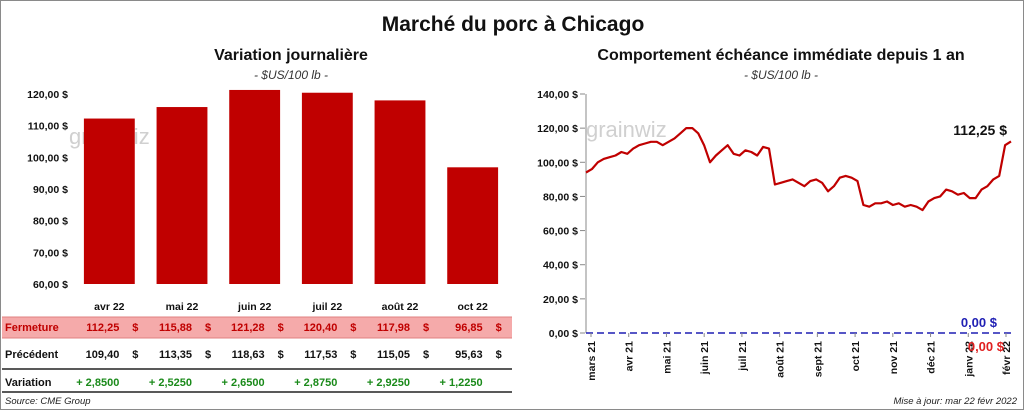 The height and width of the screenshot is (411, 1024). I want to click on line-x-tick-label: août 21, so click(781, 359).